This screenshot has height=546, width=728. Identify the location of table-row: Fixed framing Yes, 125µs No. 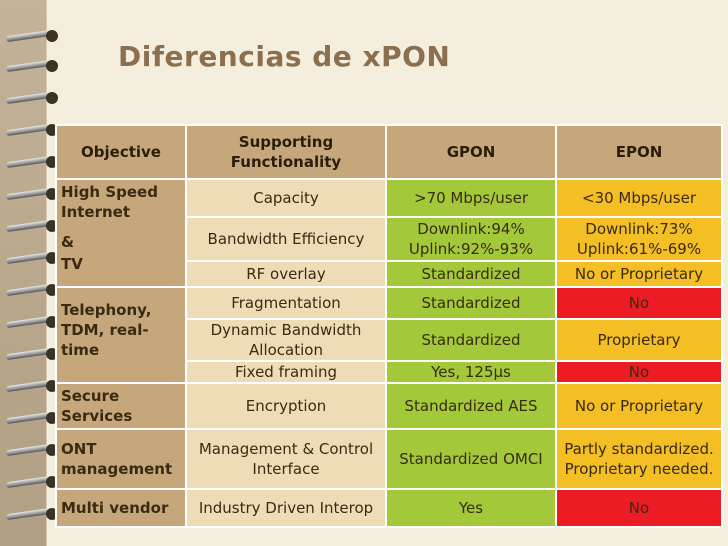
(389, 372).